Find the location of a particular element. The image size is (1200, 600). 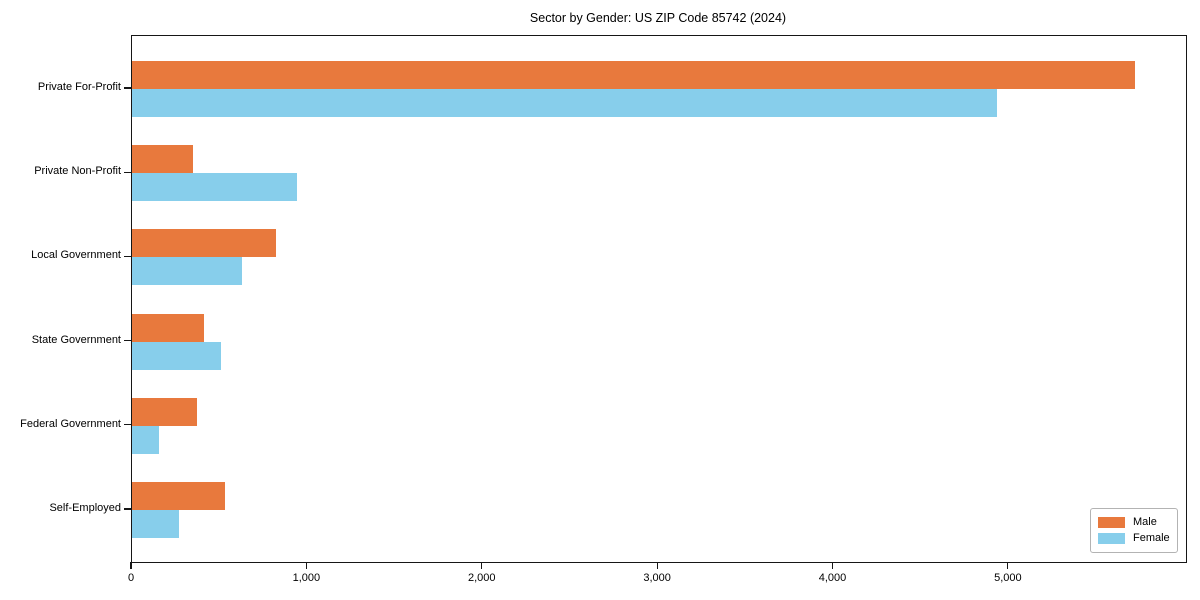

legend-item-female: Female is located at coordinates (1134, 538).